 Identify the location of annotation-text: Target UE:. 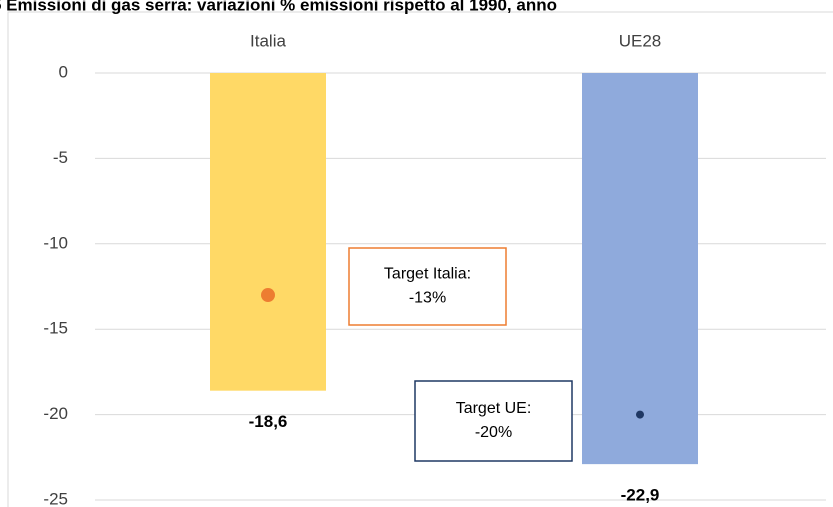
(494, 408).